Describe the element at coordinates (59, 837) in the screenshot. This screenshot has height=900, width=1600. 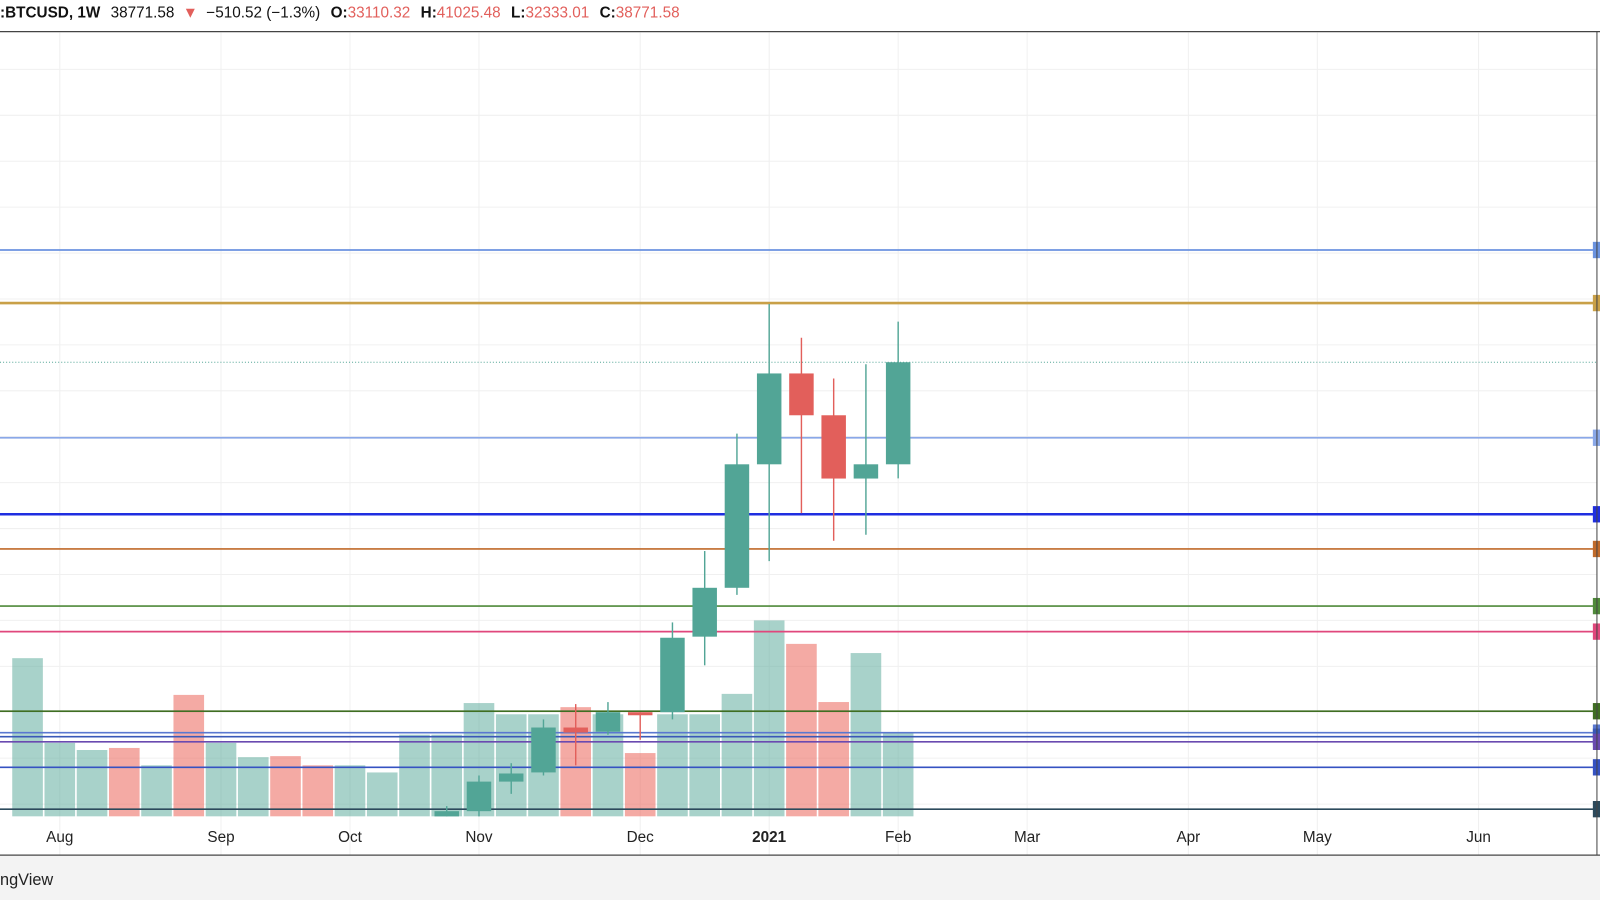
I see `x-tick-label: Aug` at that location.